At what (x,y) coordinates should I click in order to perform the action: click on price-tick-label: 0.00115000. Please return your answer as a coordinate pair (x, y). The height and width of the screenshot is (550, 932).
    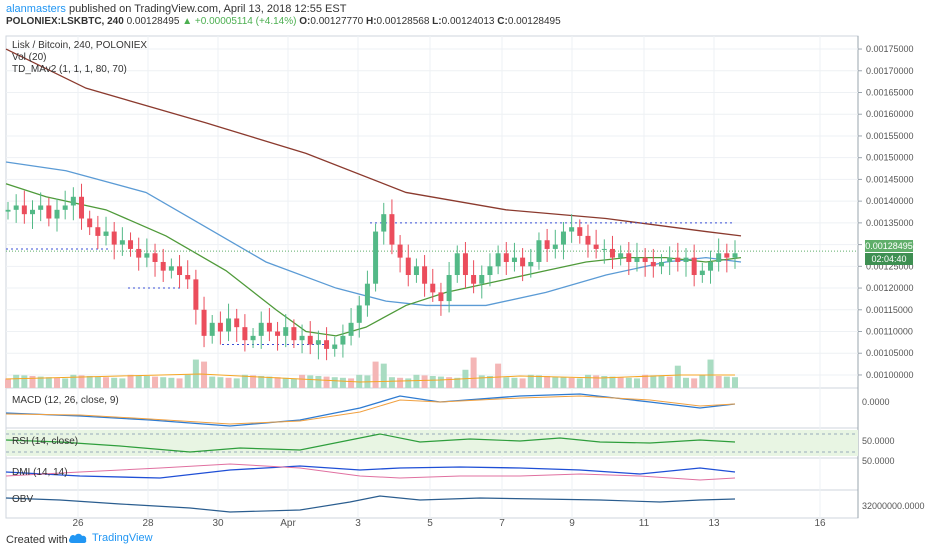
    Looking at the image, I should click on (889, 310).